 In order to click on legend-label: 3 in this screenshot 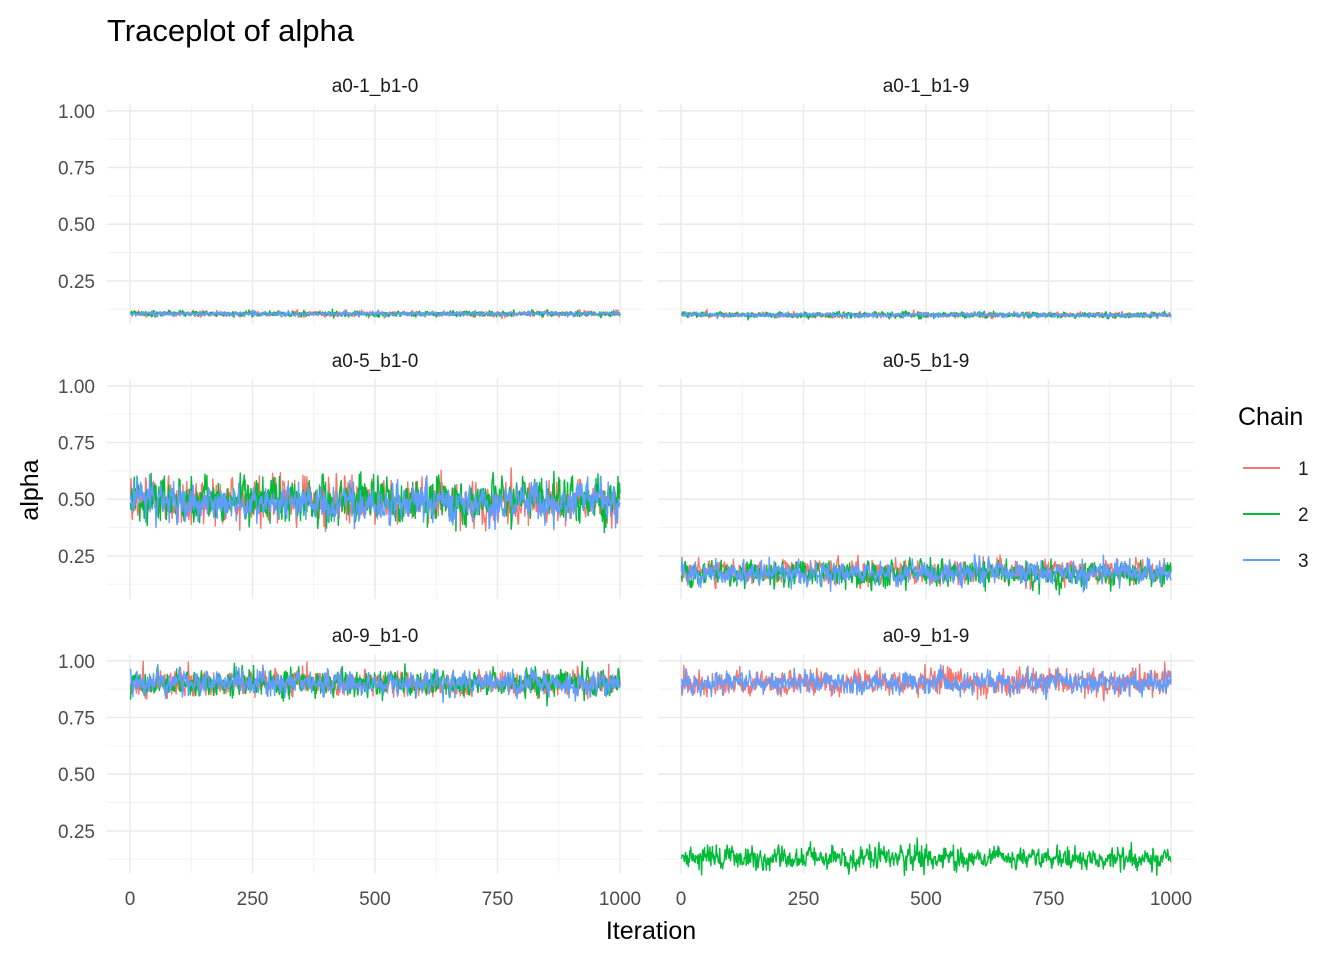, I will do `click(1303, 561)`.